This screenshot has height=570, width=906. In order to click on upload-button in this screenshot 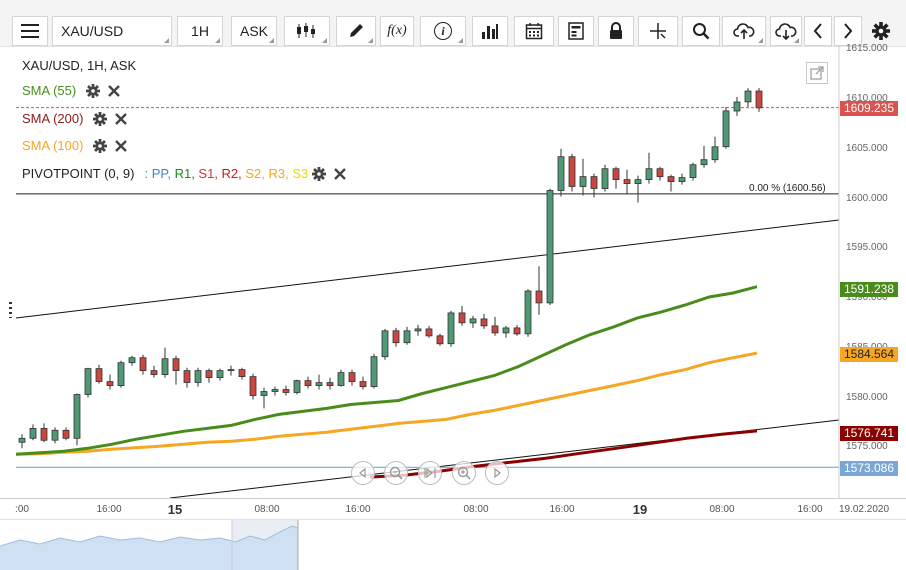, I will do `click(744, 31)`.